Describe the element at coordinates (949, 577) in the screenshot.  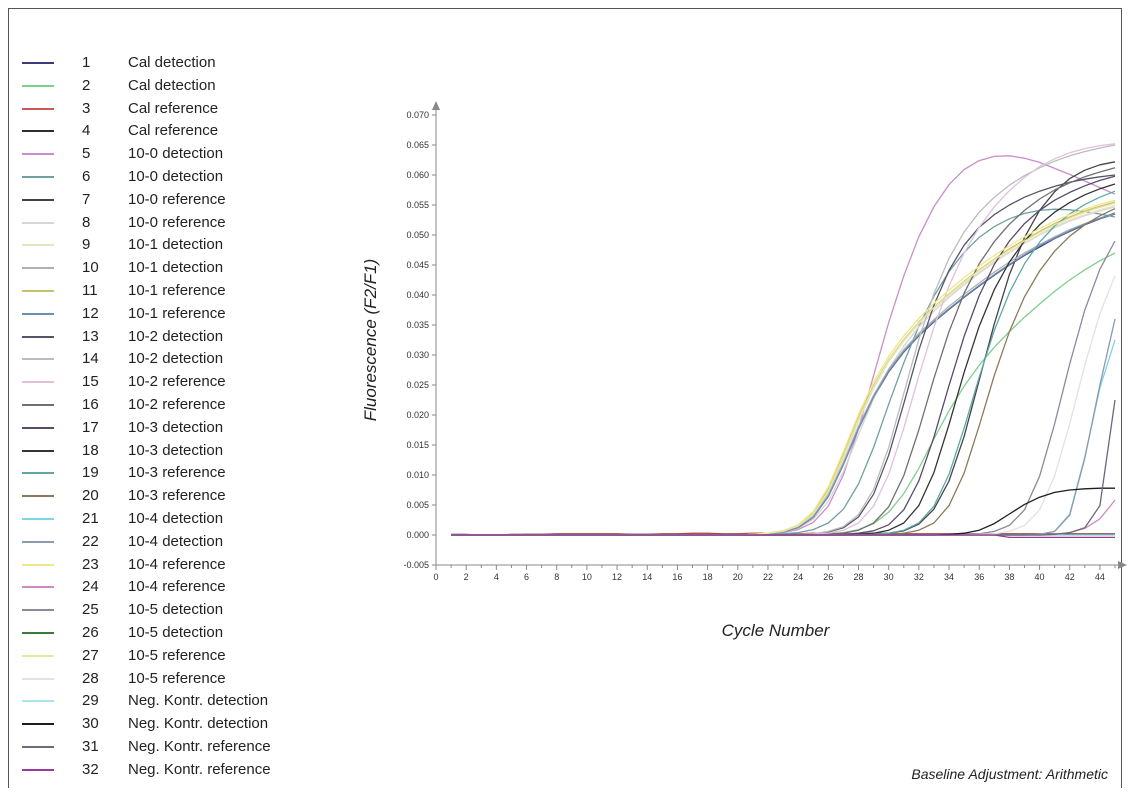
I see `x-tick-label: 34` at that location.